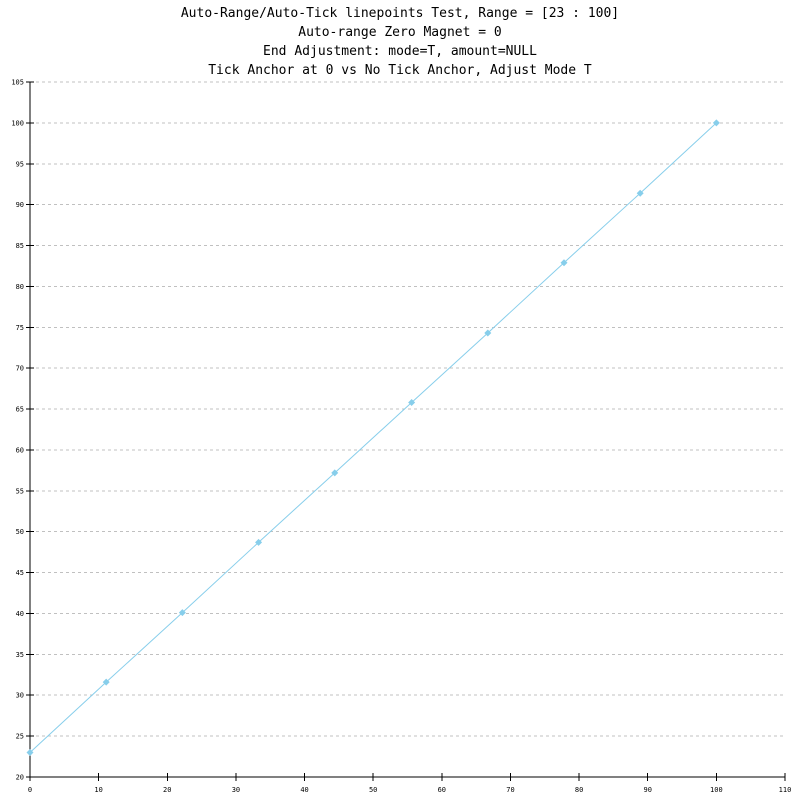 The width and height of the screenshot is (800, 800). Describe the element at coordinates (579, 790) in the screenshot. I see `x-tick-label: 80` at that location.